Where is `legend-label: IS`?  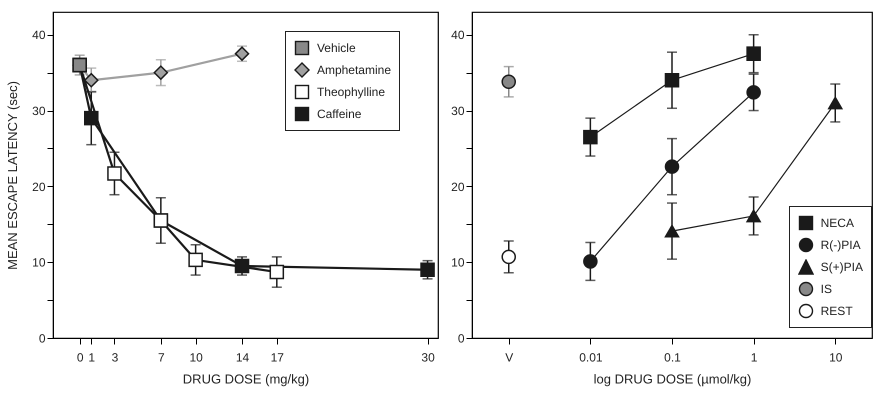 legend-label: IS is located at coordinates (826, 289).